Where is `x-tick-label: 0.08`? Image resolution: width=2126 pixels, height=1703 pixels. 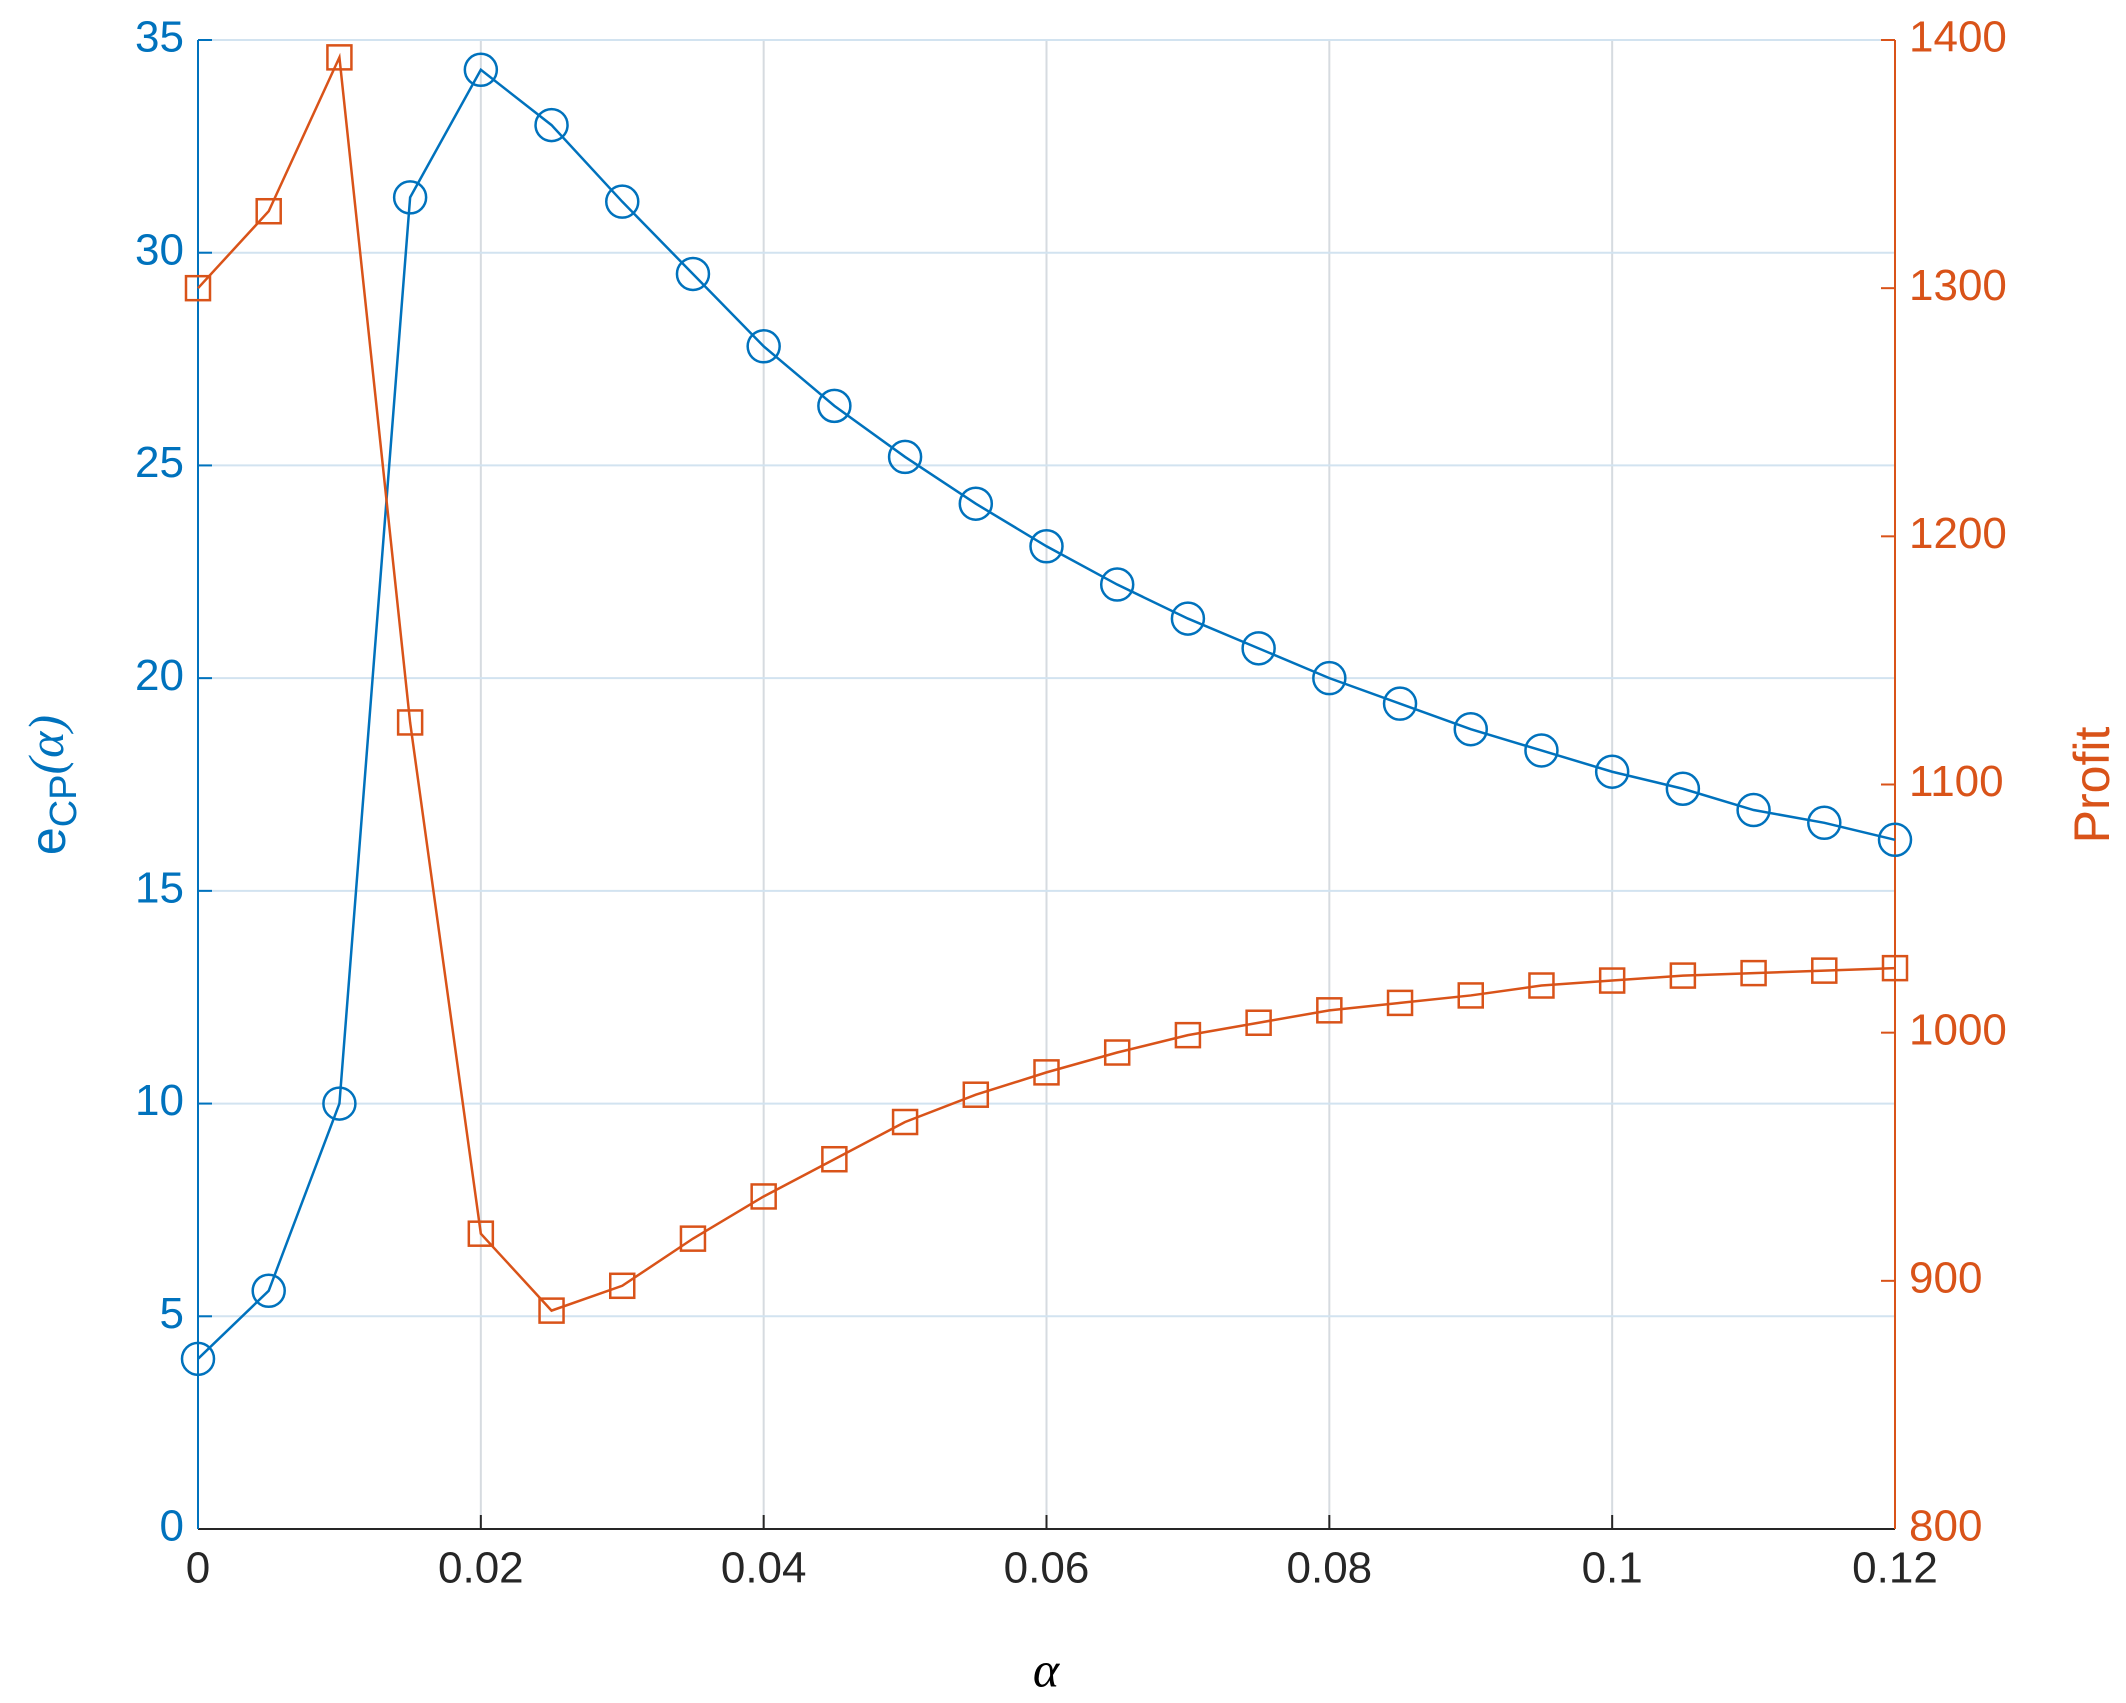 x-tick-label: 0.08 is located at coordinates (1330, 1568).